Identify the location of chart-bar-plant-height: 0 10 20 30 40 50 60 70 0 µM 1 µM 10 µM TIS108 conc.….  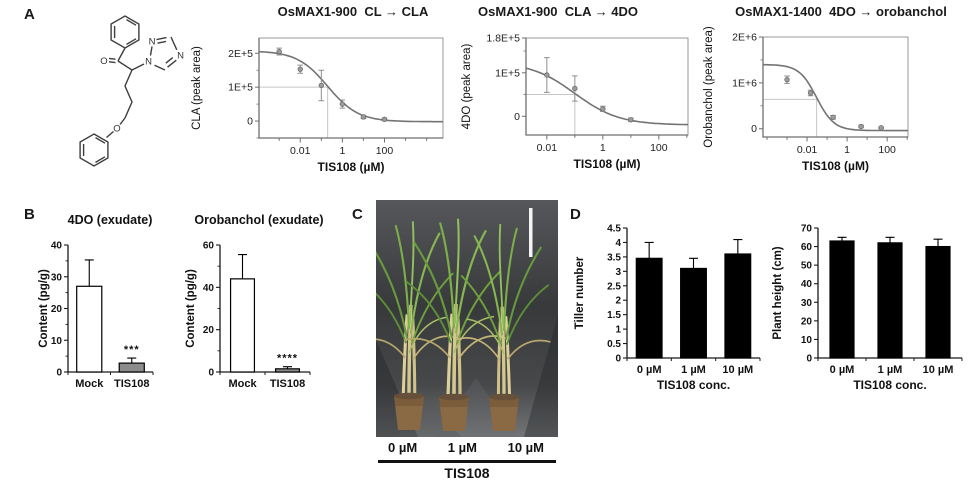
(872, 305).